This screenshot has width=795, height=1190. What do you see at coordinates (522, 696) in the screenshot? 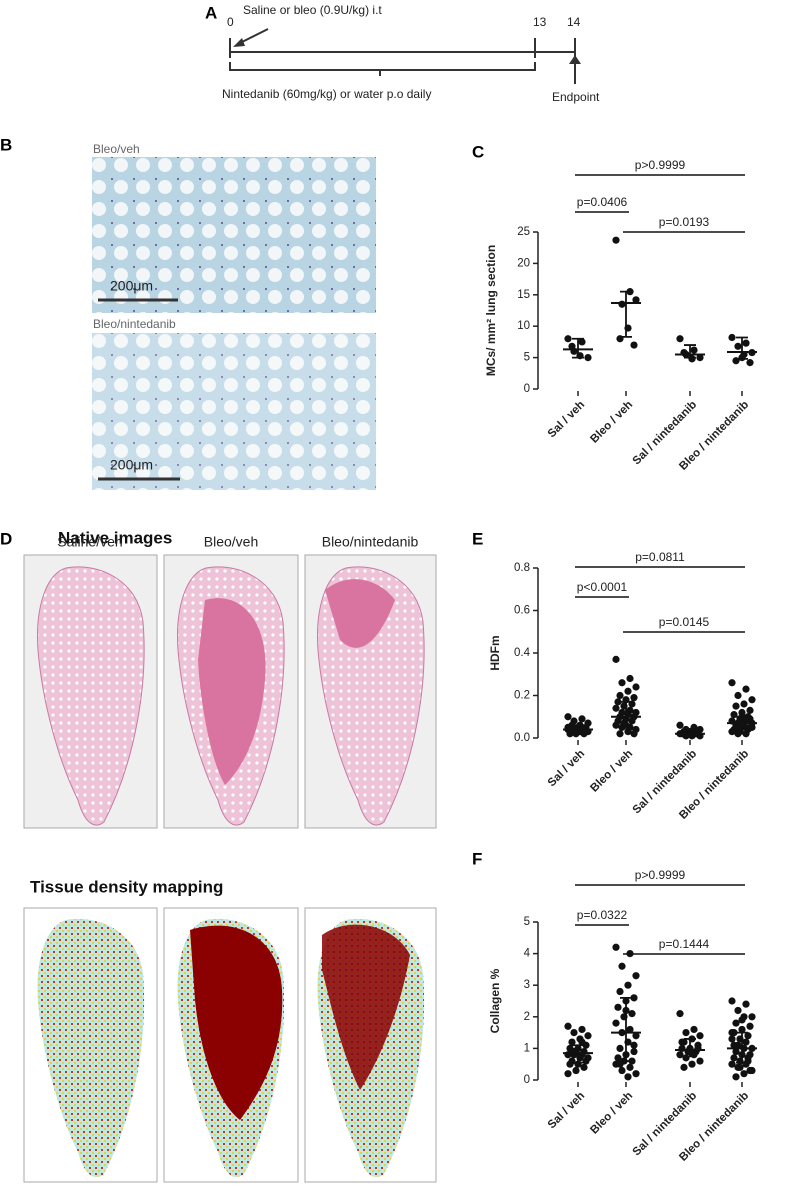
I see `y-tick-label: 0.2` at bounding box center [522, 696].